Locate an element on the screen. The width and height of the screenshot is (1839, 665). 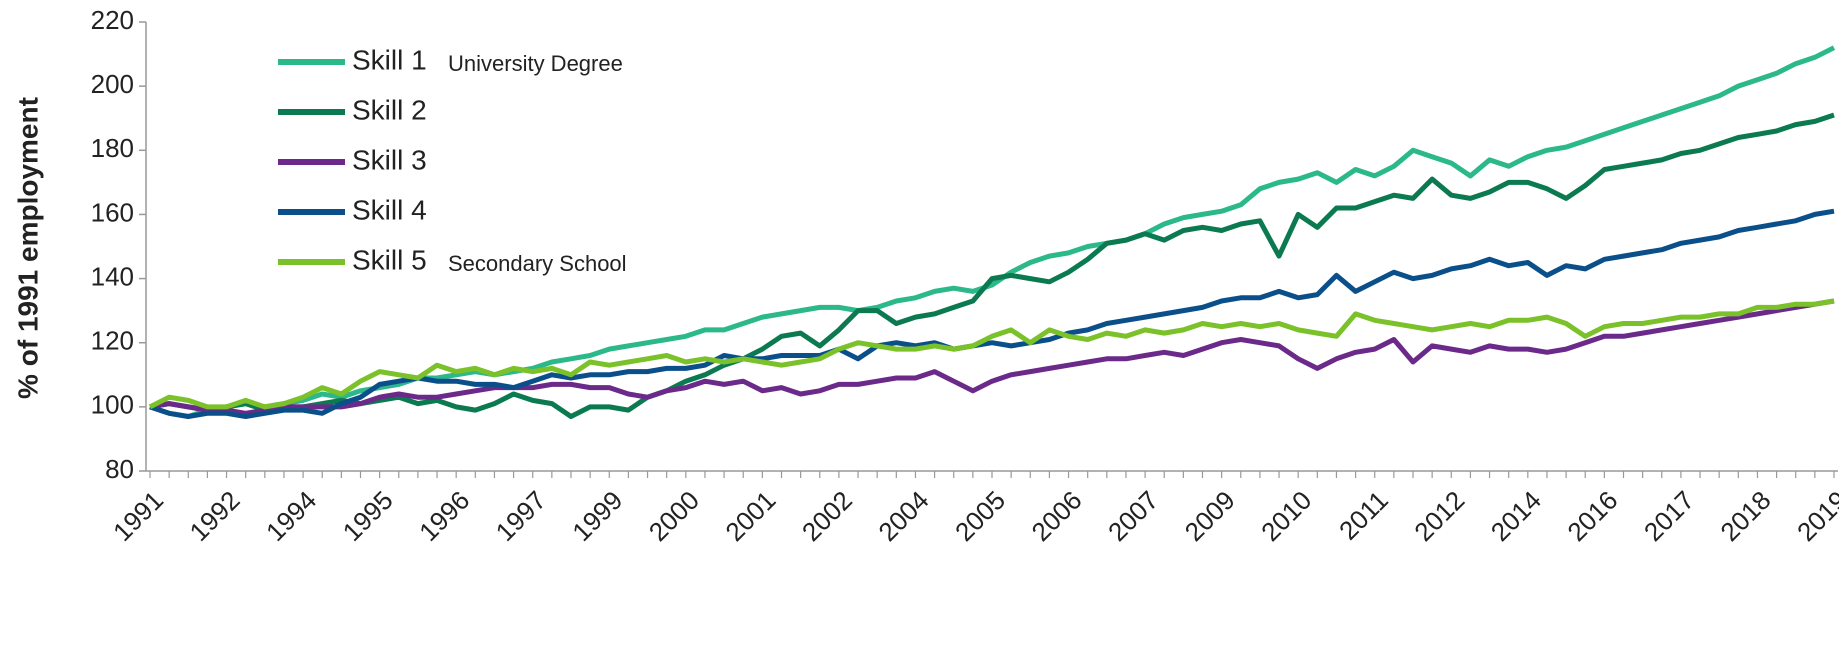
legend-label: Skill 2 is located at coordinates (389, 109).